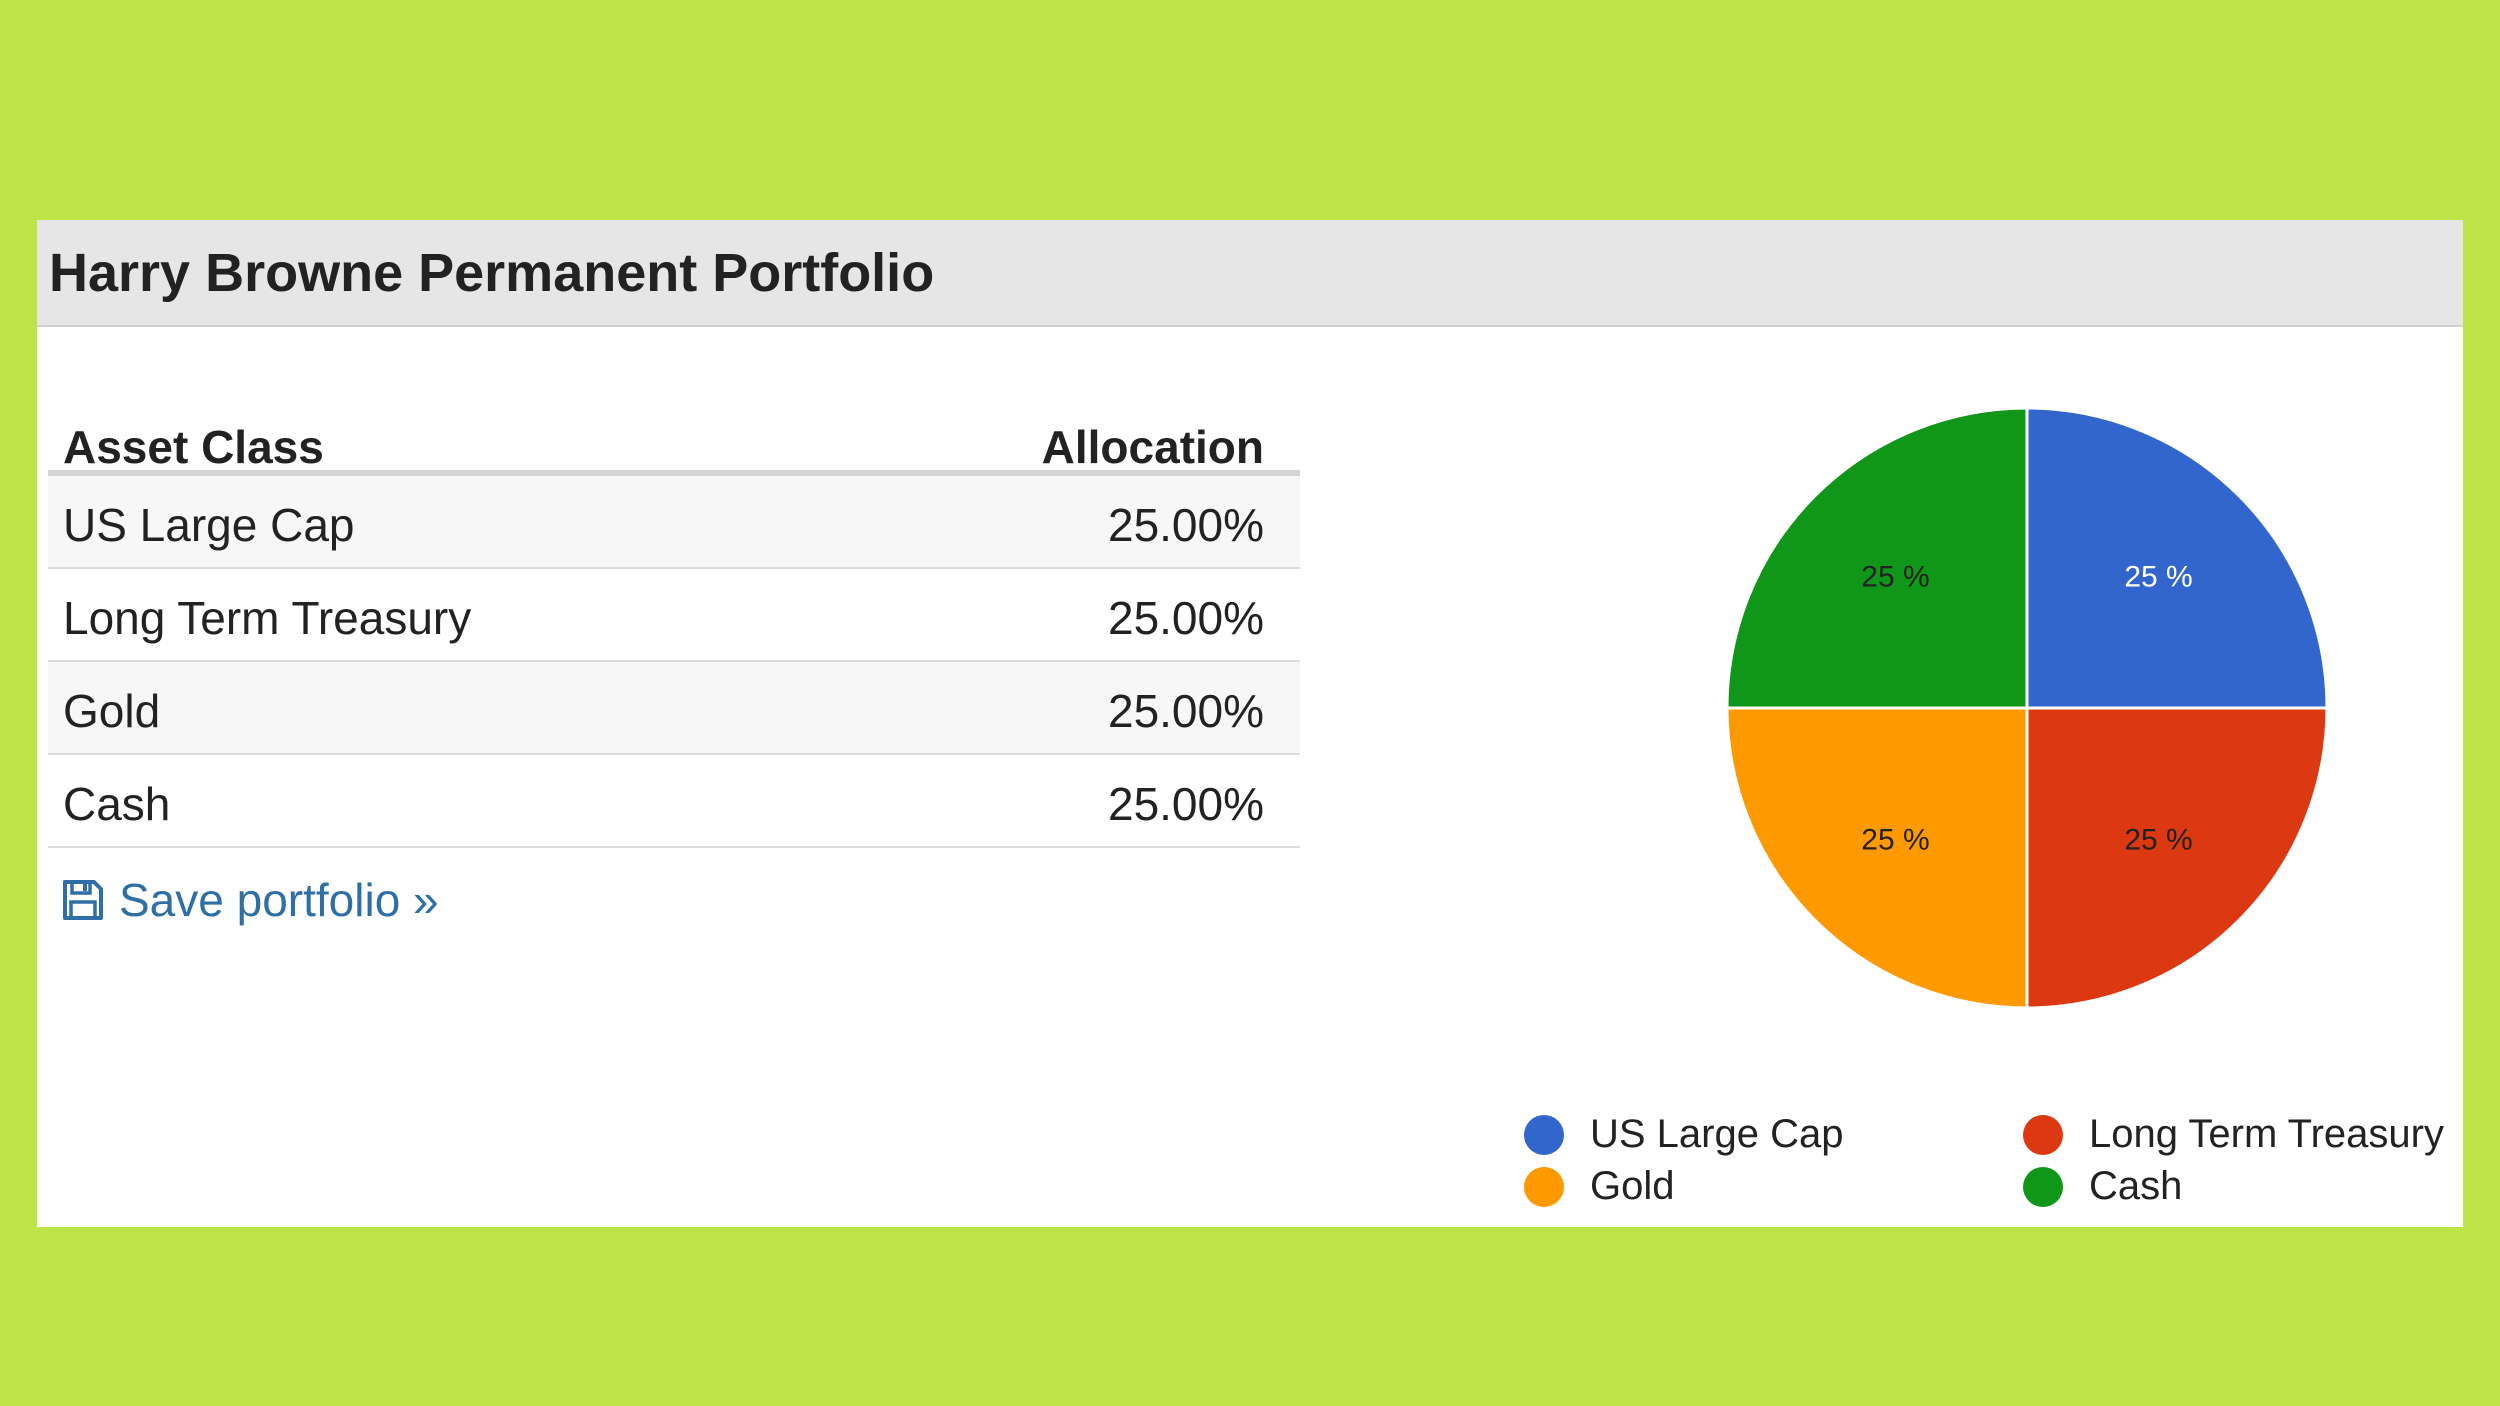 Image resolution: width=2500 pixels, height=1406 pixels. I want to click on legend-item-gold: Gold, so click(1599, 1186).